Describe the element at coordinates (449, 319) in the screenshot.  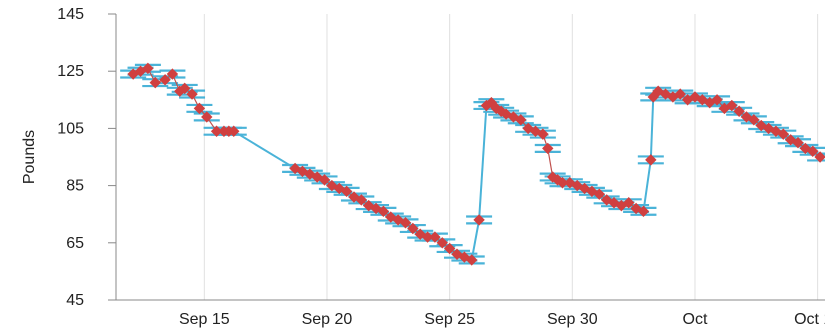
I see `x-tick-label: Sep 25` at that location.